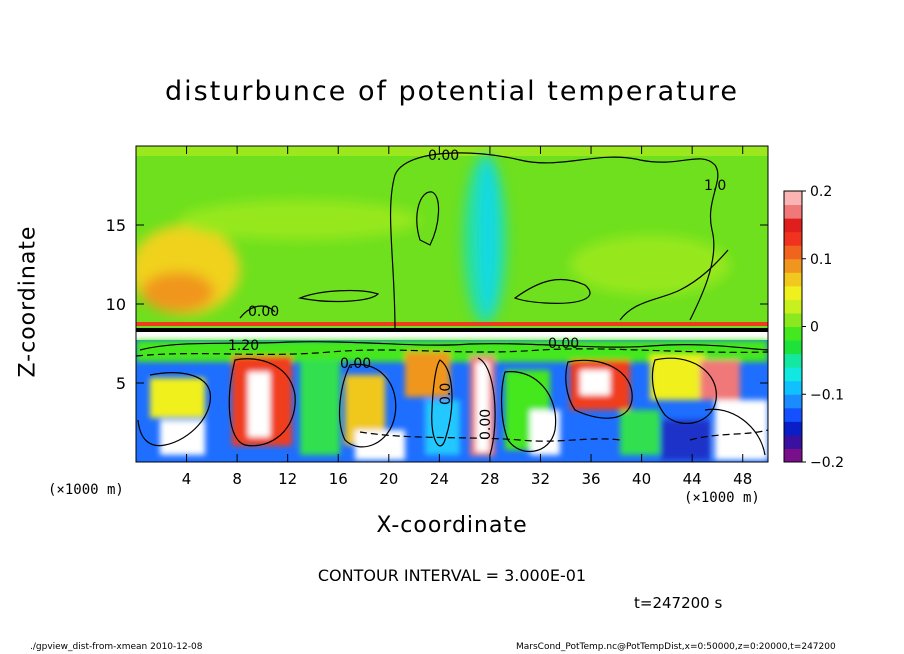 This screenshot has width=904, height=654. Describe the element at coordinates (641, 479) in the screenshot. I see `x-tick-label: 40` at that location.